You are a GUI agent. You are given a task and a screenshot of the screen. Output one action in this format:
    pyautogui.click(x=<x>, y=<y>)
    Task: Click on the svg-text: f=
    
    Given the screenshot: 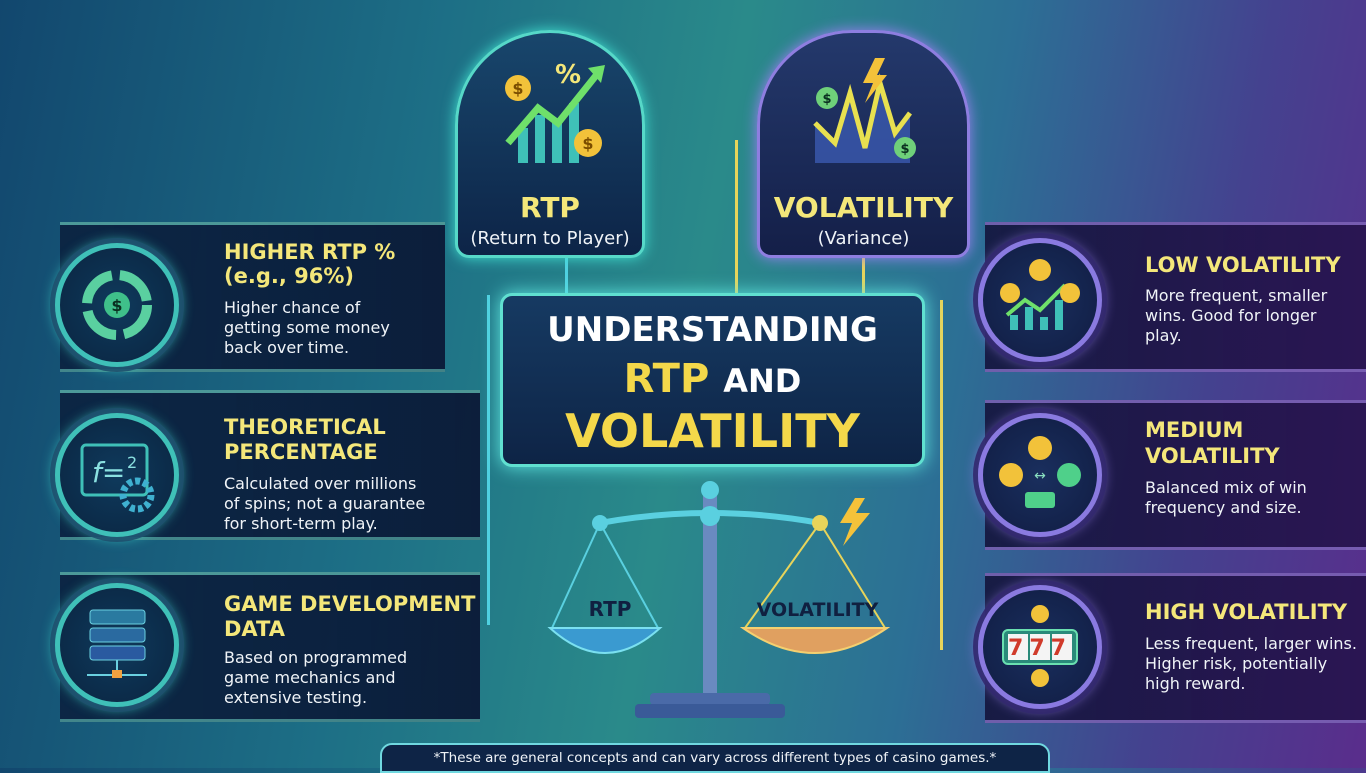 What is the action you would take?
    pyautogui.click(x=108, y=472)
    